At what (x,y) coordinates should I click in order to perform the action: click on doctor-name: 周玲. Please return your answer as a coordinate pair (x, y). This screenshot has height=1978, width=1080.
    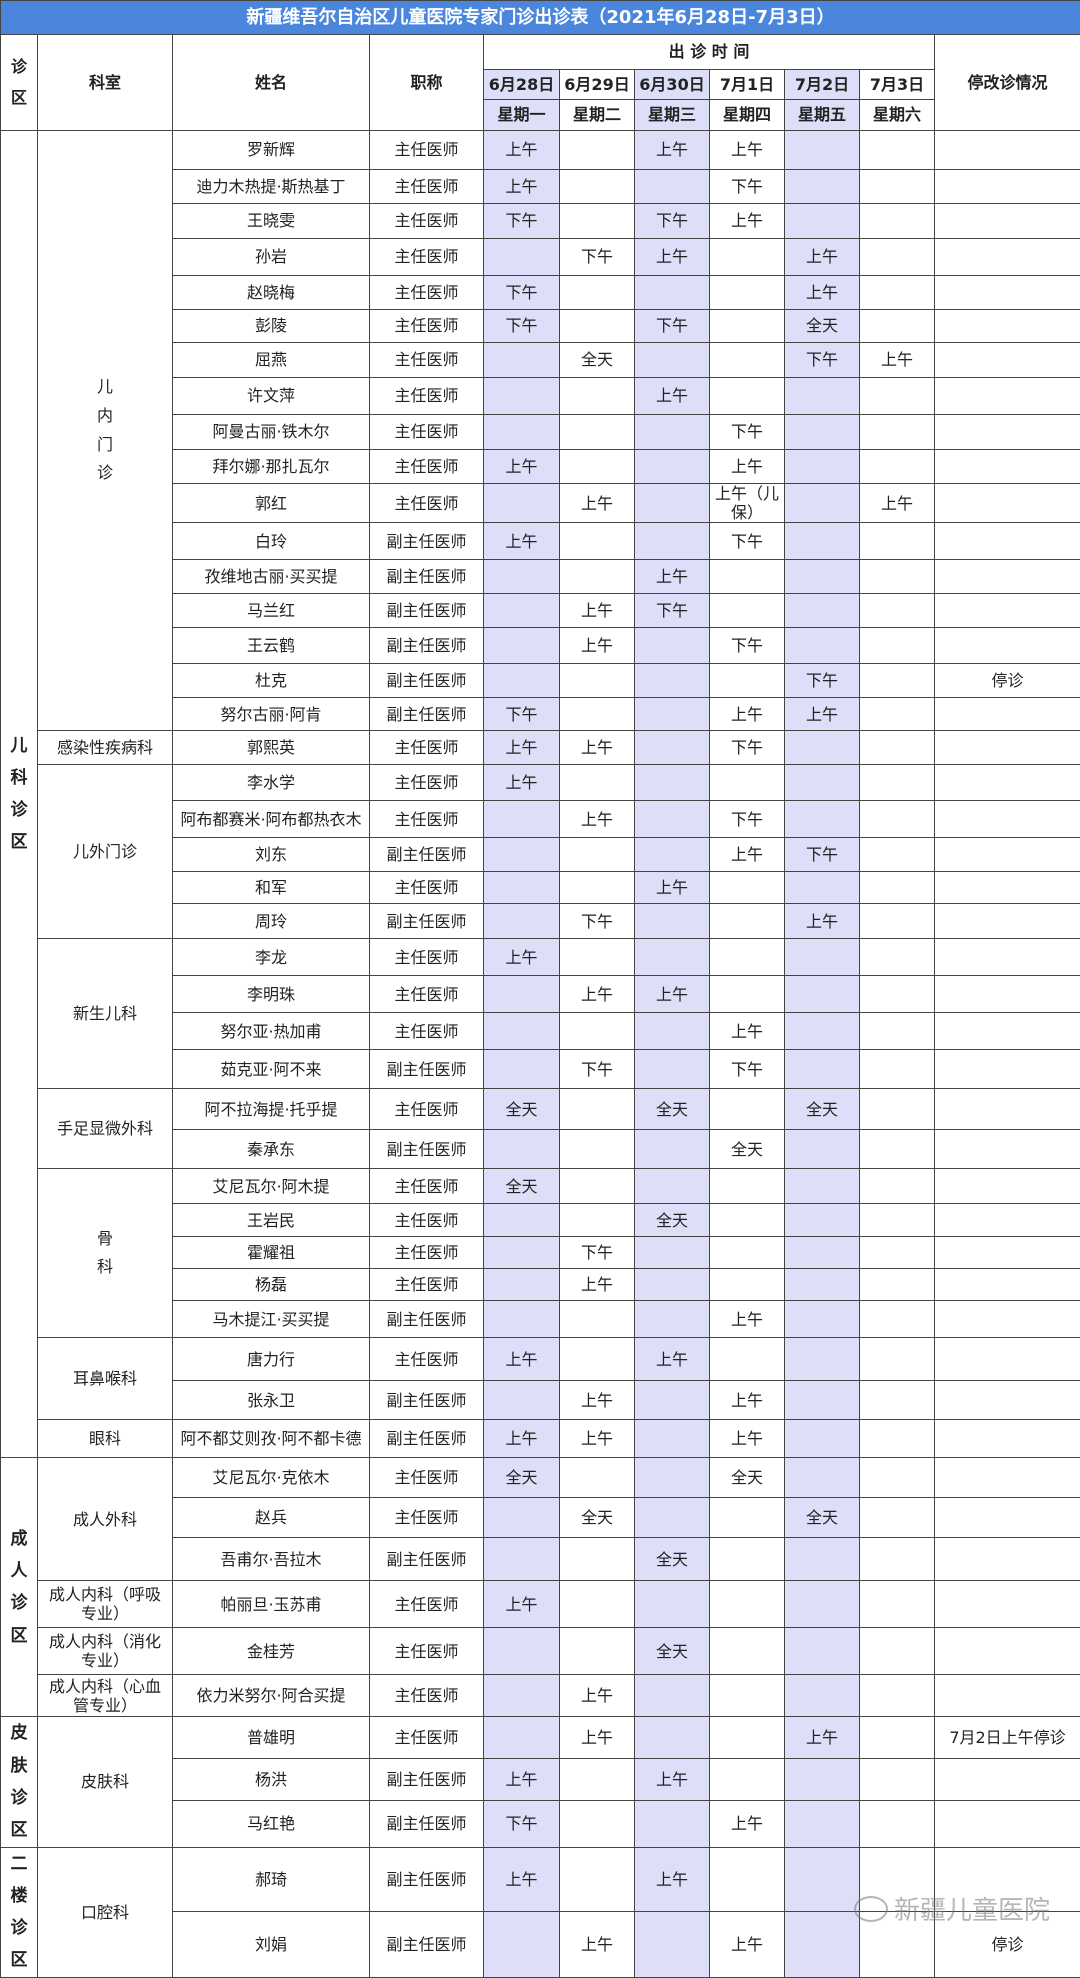
    Looking at the image, I should click on (271, 921).